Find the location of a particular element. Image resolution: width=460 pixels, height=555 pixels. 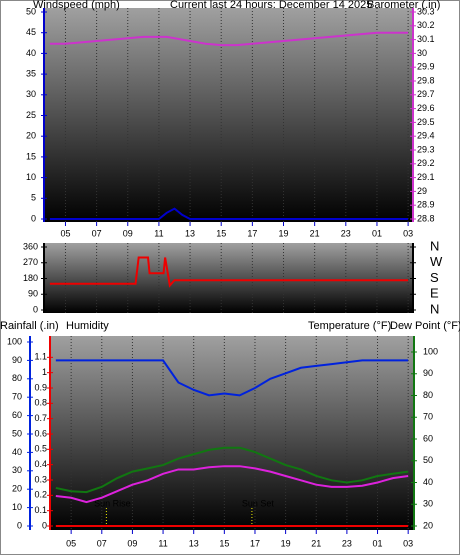

y-tick-label: 25 is located at coordinates (31, 115).